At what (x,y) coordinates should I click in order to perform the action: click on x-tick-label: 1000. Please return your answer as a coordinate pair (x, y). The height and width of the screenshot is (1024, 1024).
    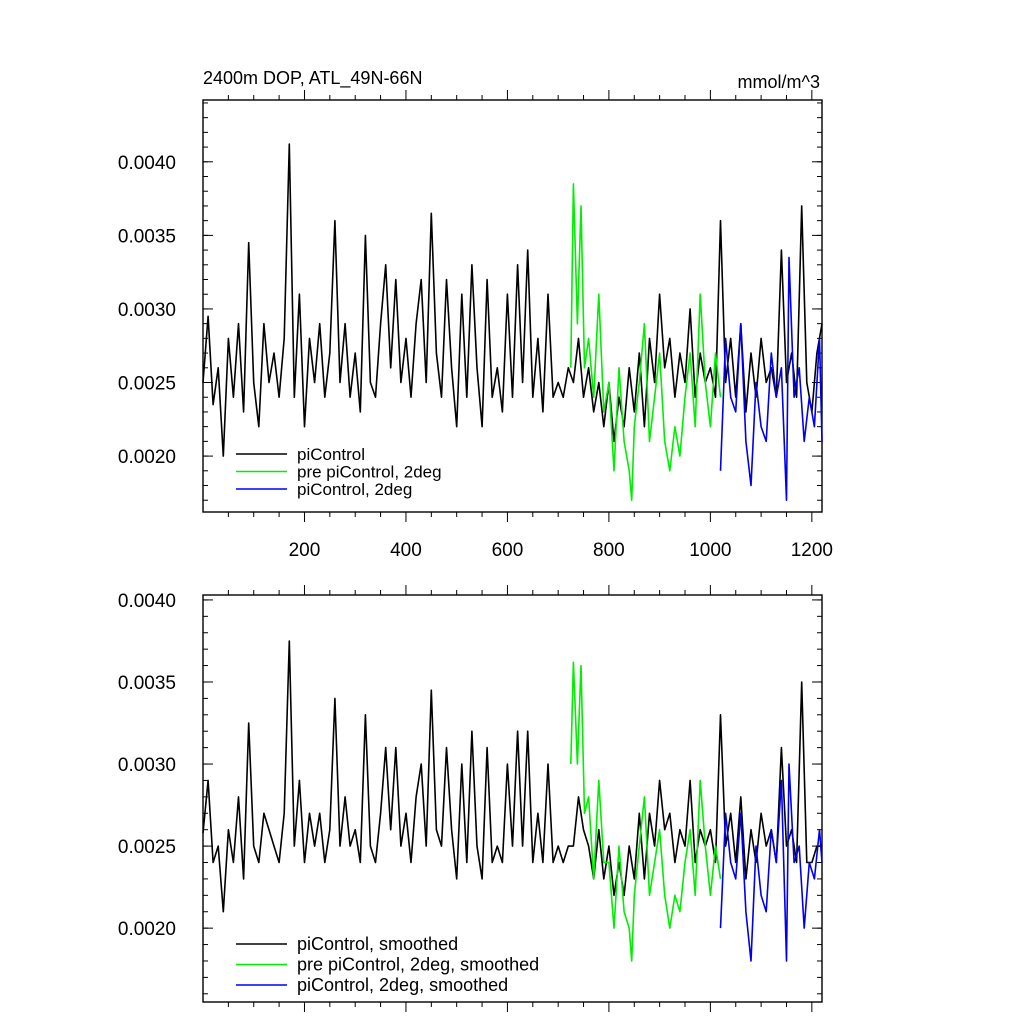
    Looking at the image, I should click on (710, 550).